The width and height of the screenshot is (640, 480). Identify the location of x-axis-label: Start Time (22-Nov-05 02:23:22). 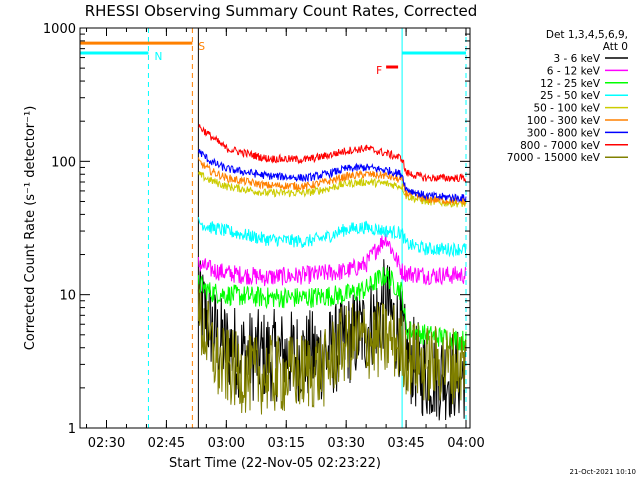
(275, 463).